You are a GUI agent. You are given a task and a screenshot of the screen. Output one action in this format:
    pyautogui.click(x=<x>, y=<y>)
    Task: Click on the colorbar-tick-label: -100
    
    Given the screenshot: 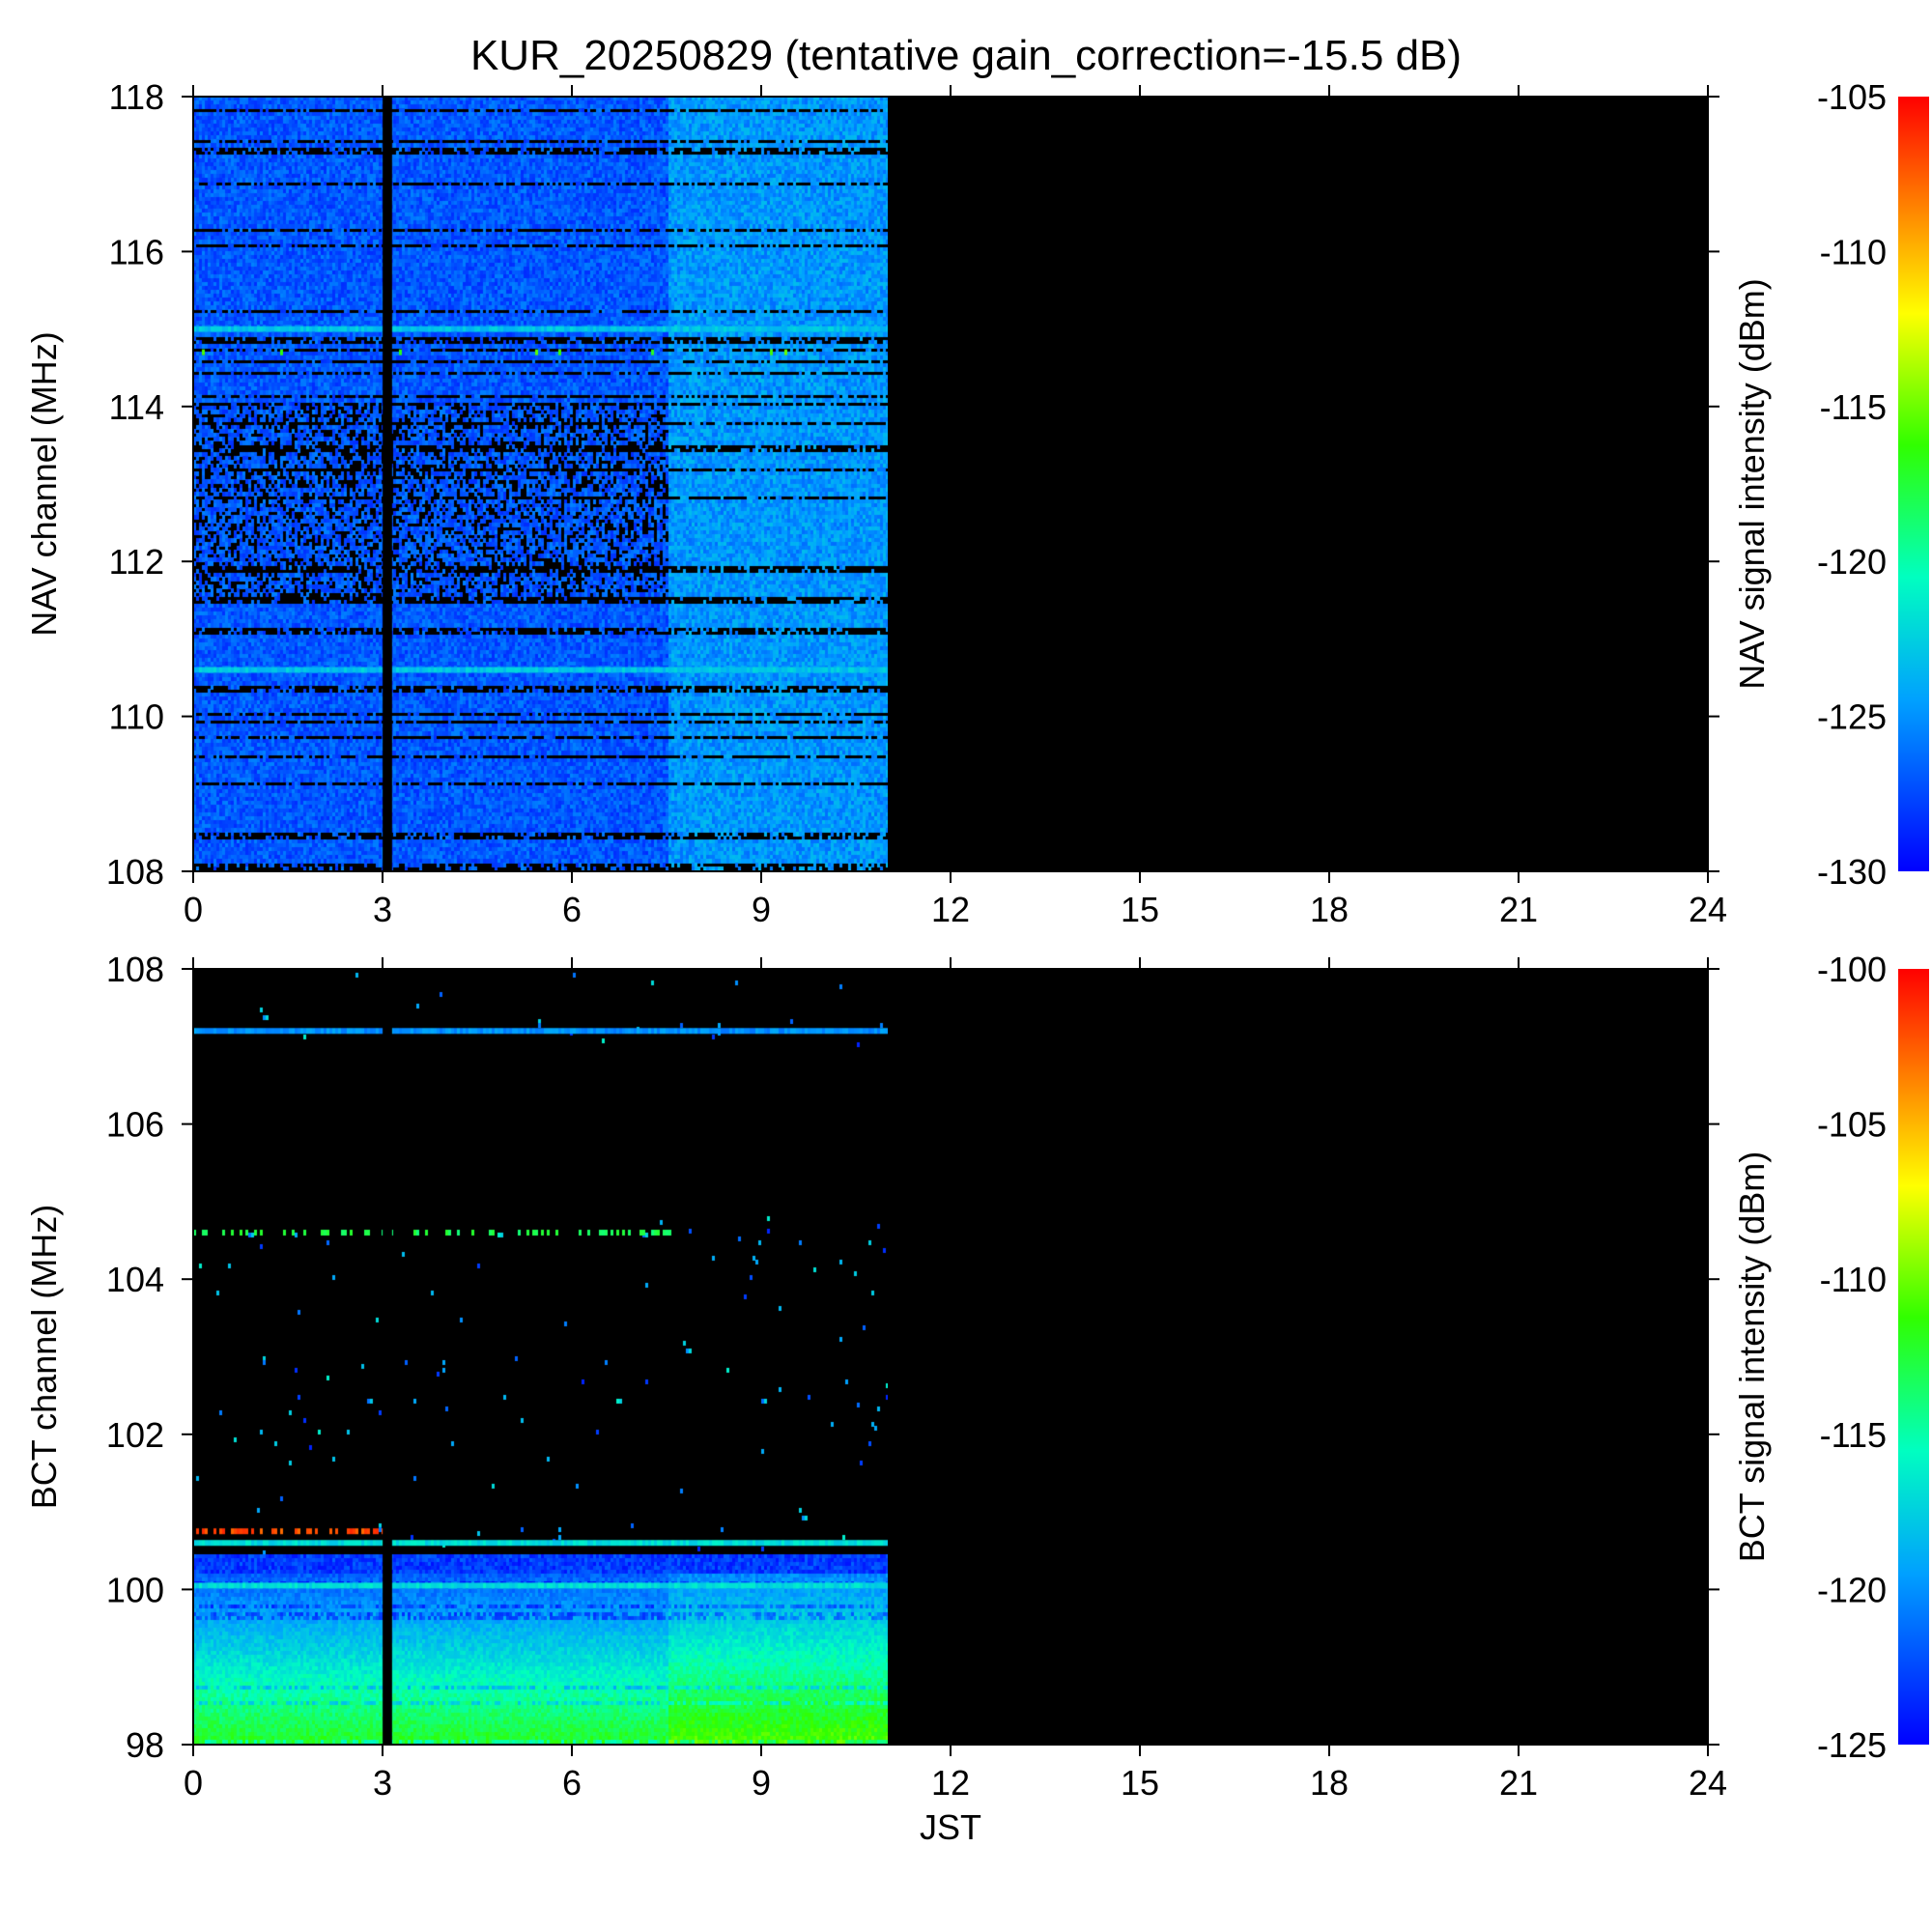 What is the action you would take?
    pyautogui.click(x=1852, y=969)
    